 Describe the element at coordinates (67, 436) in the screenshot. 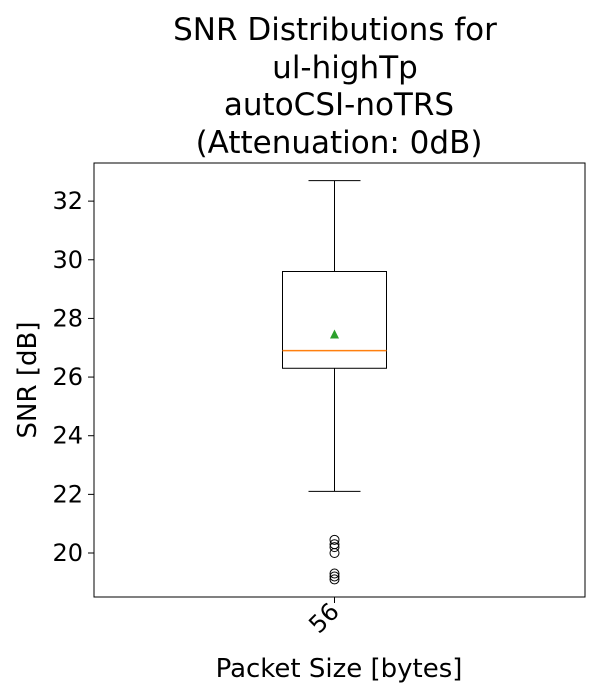

I see `y-tick-label: 24` at that location.